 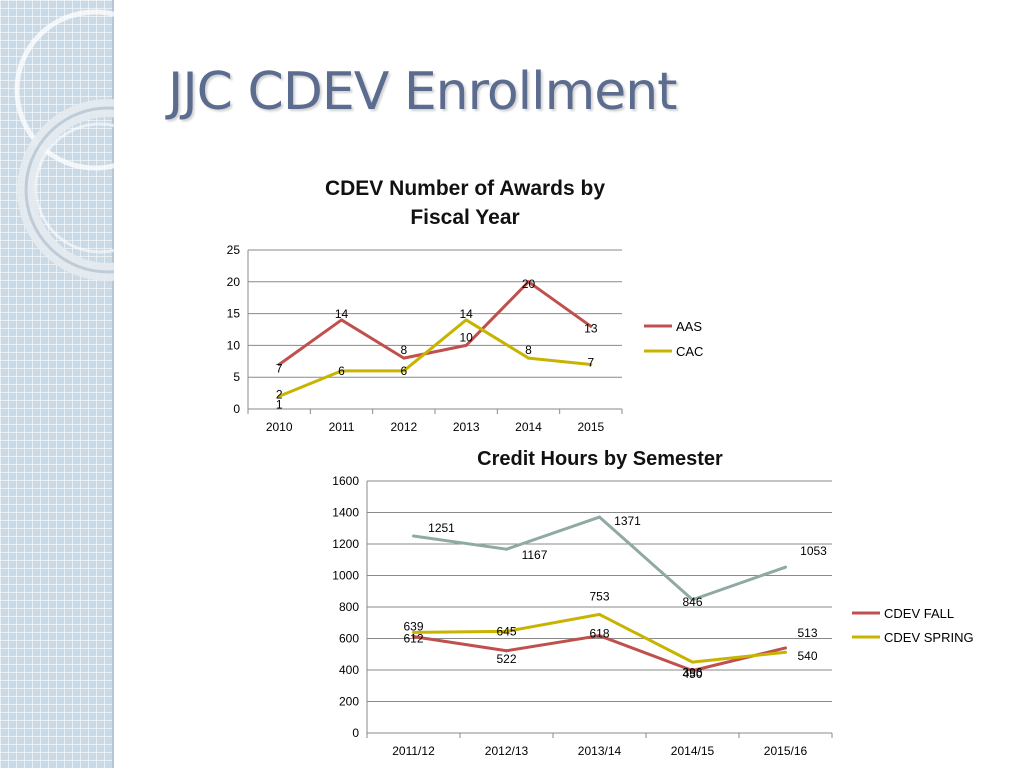 I want to click on awards-y-tick-label: 5, so click(x=236, y=377).